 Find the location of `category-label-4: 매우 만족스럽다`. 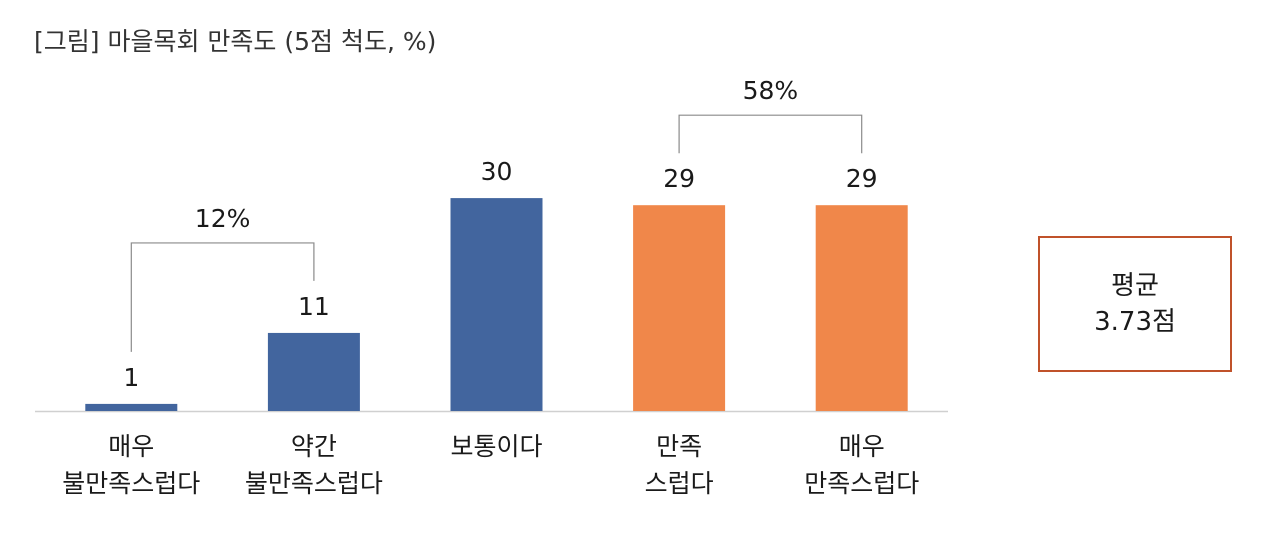

category-label-4: 매우 만족스럽다 is located at coordinates (861, 465).